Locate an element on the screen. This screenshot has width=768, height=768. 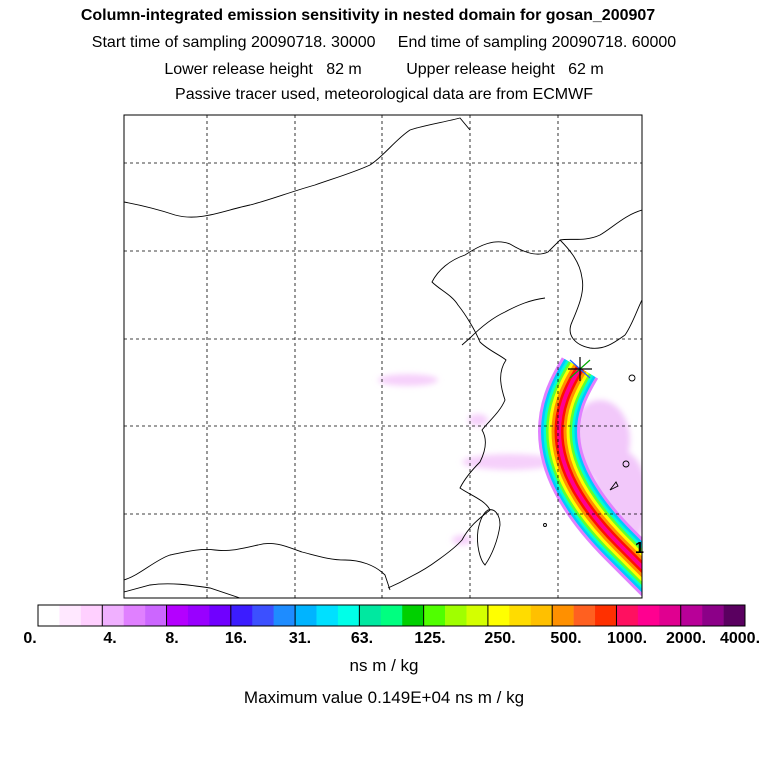
colorbar-tick-label: 2000. is located at coordinates (686, 638).